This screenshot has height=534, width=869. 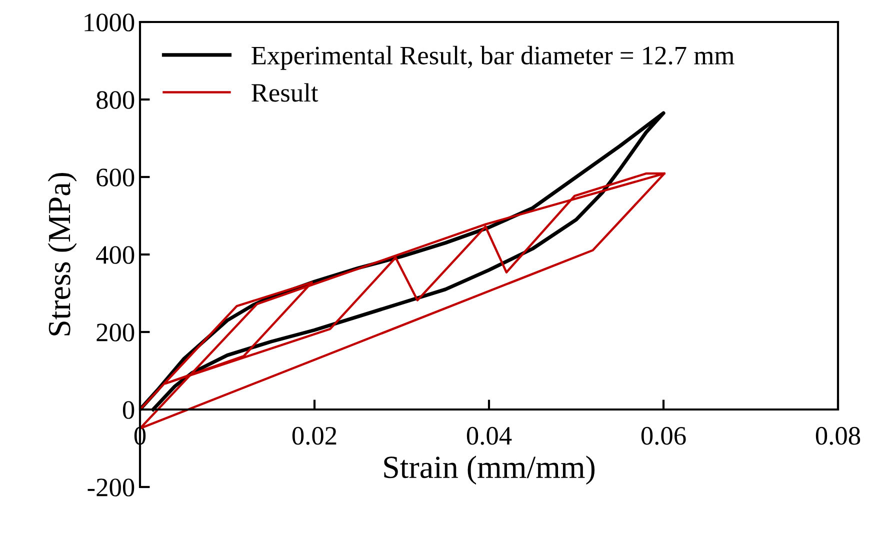 What do you see at coordinates (489, 435) in the screenshot?
I see `x-tick-label: 0.04` at bounding box center [489, 435].